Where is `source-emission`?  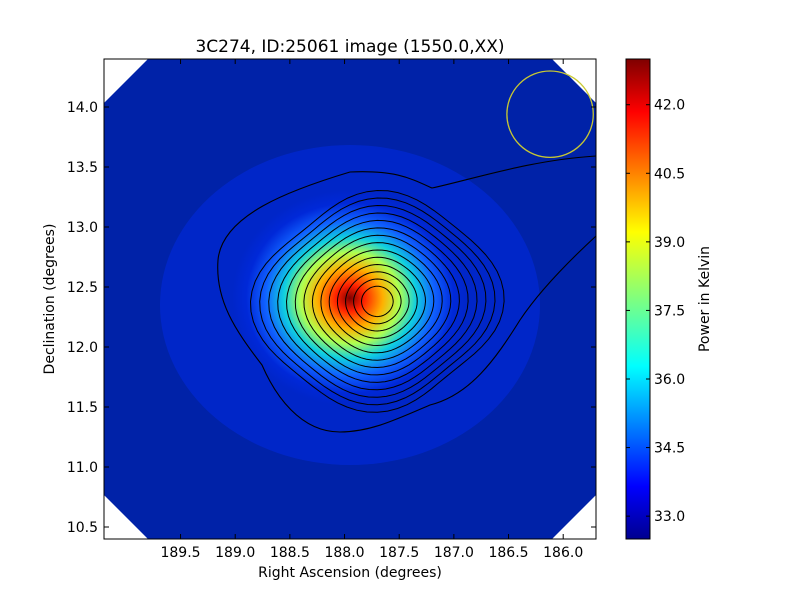 source-emission is located at coordinates (350, 298).